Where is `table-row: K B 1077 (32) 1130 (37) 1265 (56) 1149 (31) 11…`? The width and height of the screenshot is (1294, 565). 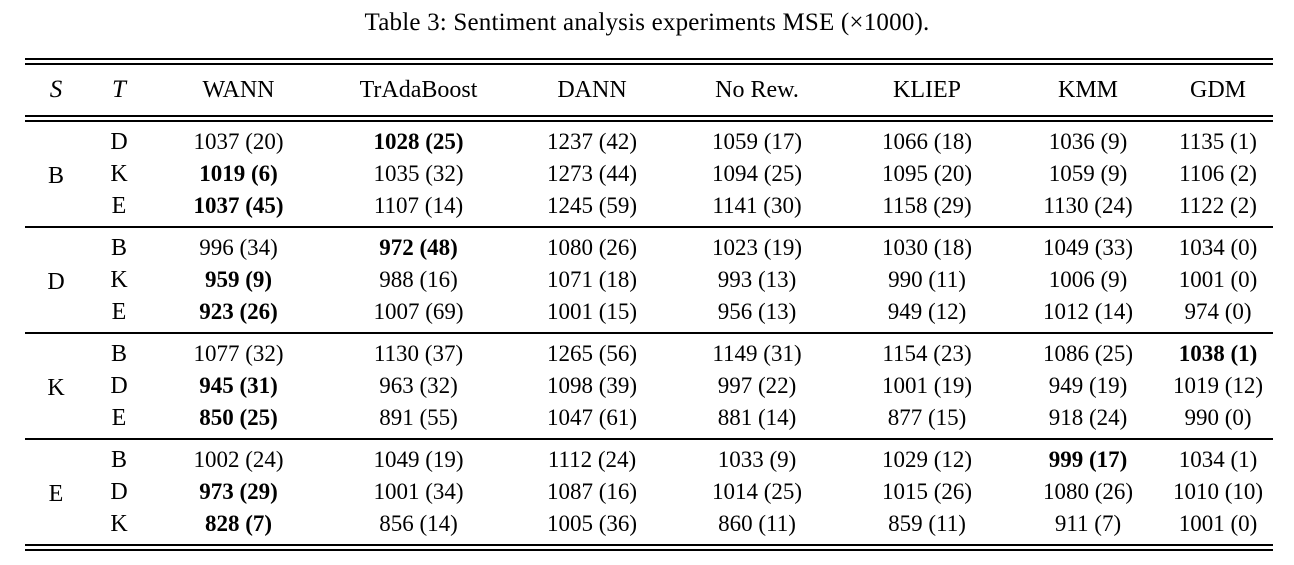
table-row: K B 1077 (32) 1130 (37) 1265 (56) 1149 (31) 11… is located at coordinates (649, 367).